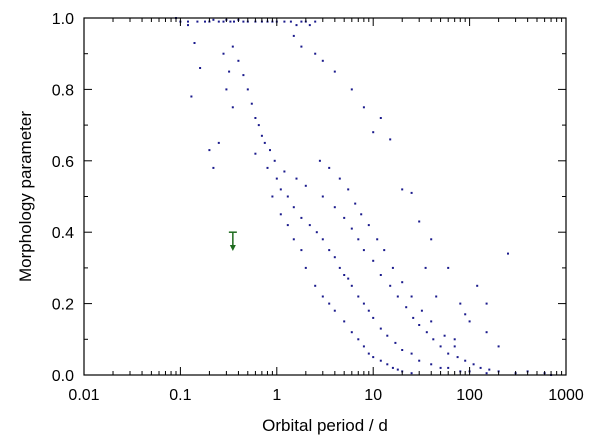 The width and height of the screenshot is (606, 439). Describe the element at coordinates (63, 305) in the screenshot. I see `y-tick-label: 0.2` at that location.